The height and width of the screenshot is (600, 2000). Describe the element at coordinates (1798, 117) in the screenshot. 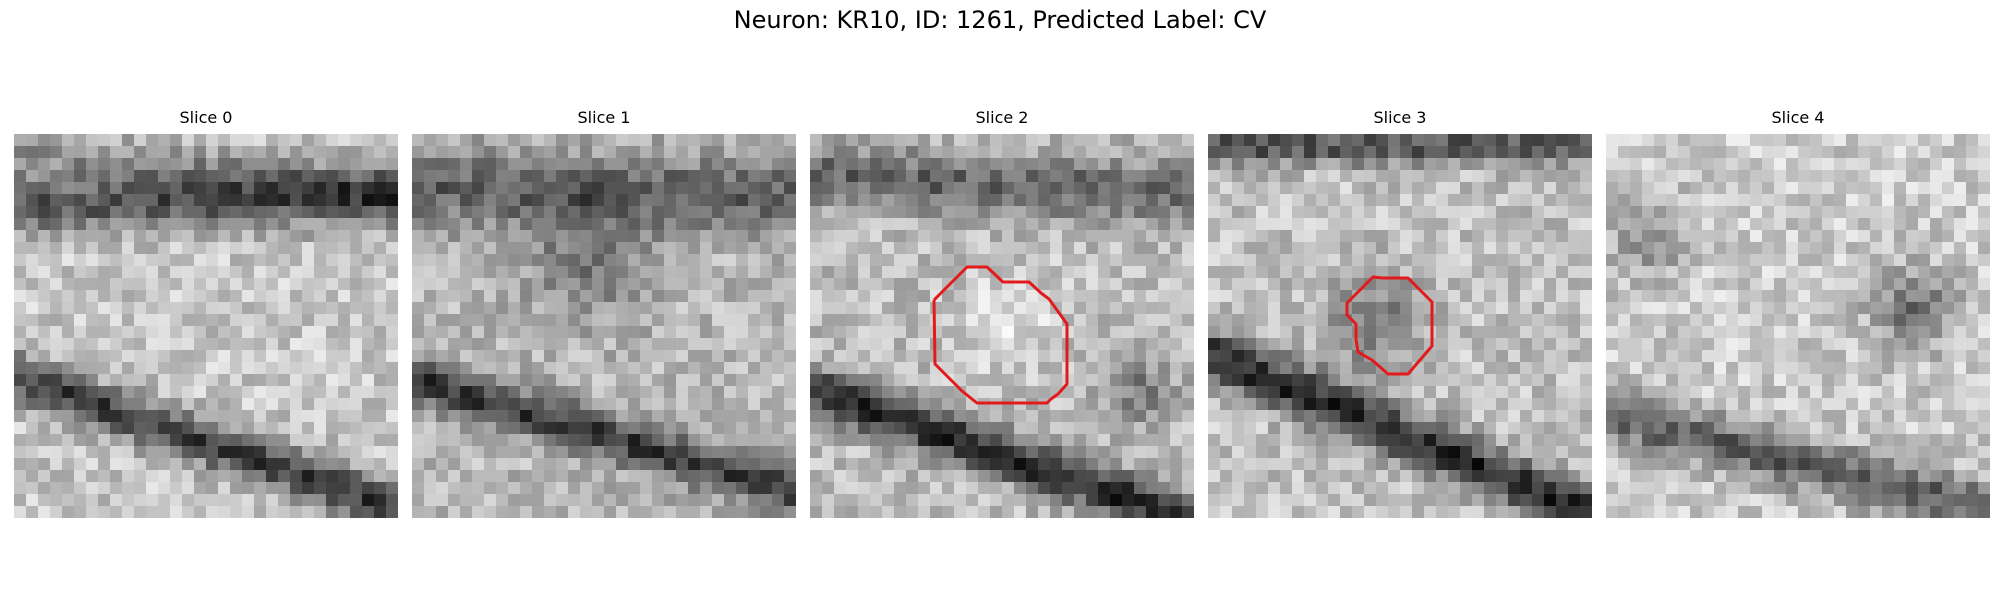

I see `slice-title: Slice 4` at that location.